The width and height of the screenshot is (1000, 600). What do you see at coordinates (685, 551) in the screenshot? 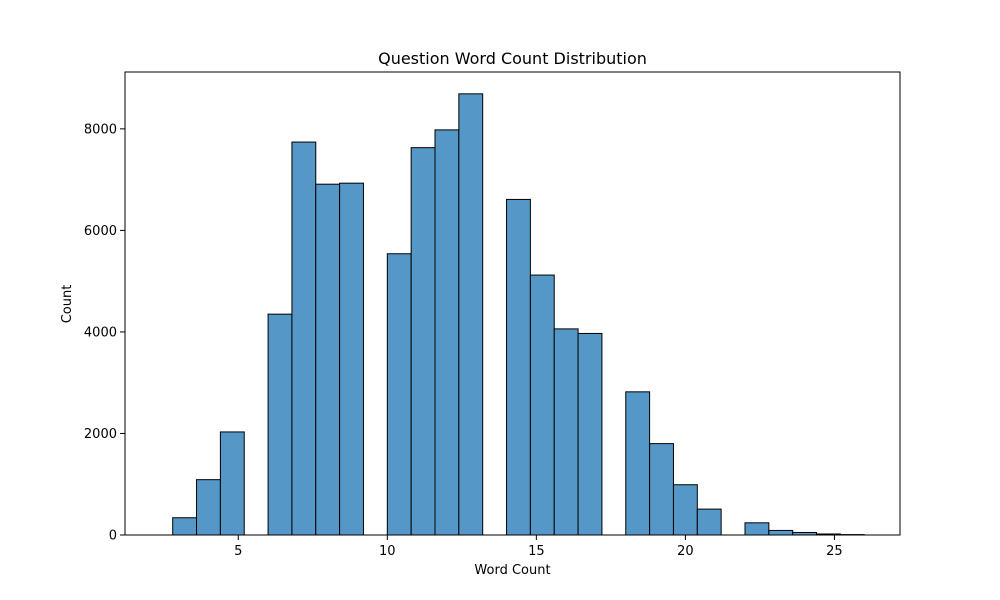
I see `x-tick-label: 20` at bounding box center [685, 551].